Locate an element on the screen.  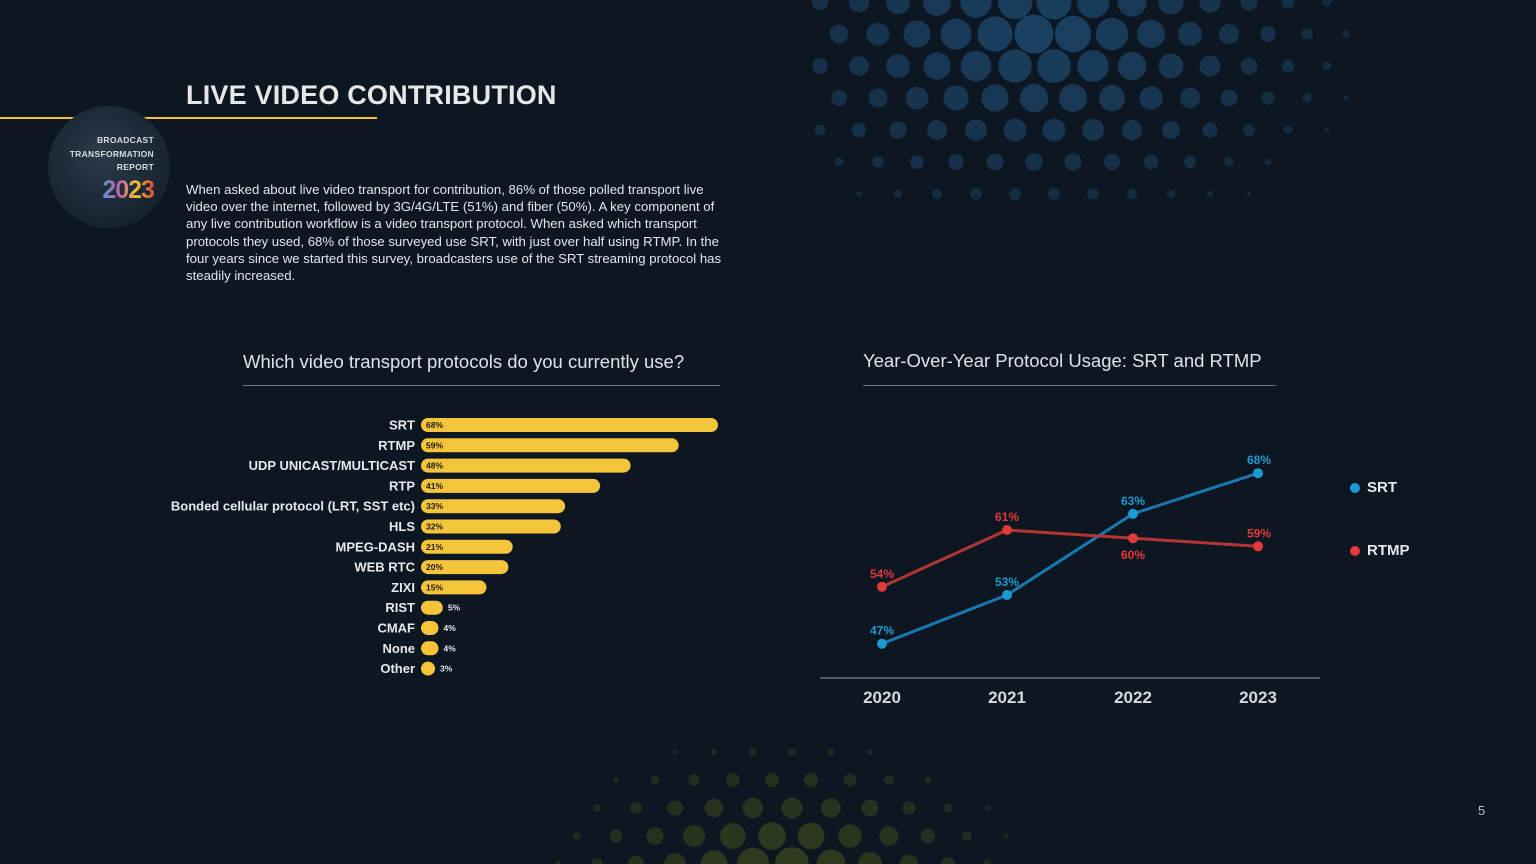
bar-category-label: RTP is located at coordinates (402, 485).